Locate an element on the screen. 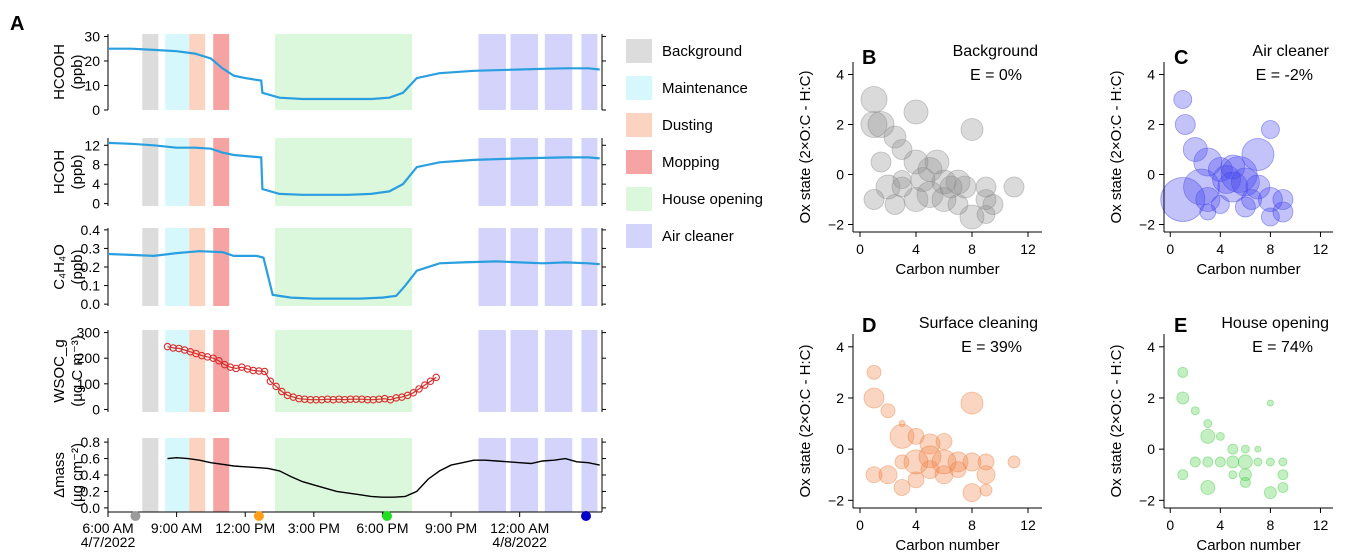  event-band-bg is located at coordinates (150, 475).